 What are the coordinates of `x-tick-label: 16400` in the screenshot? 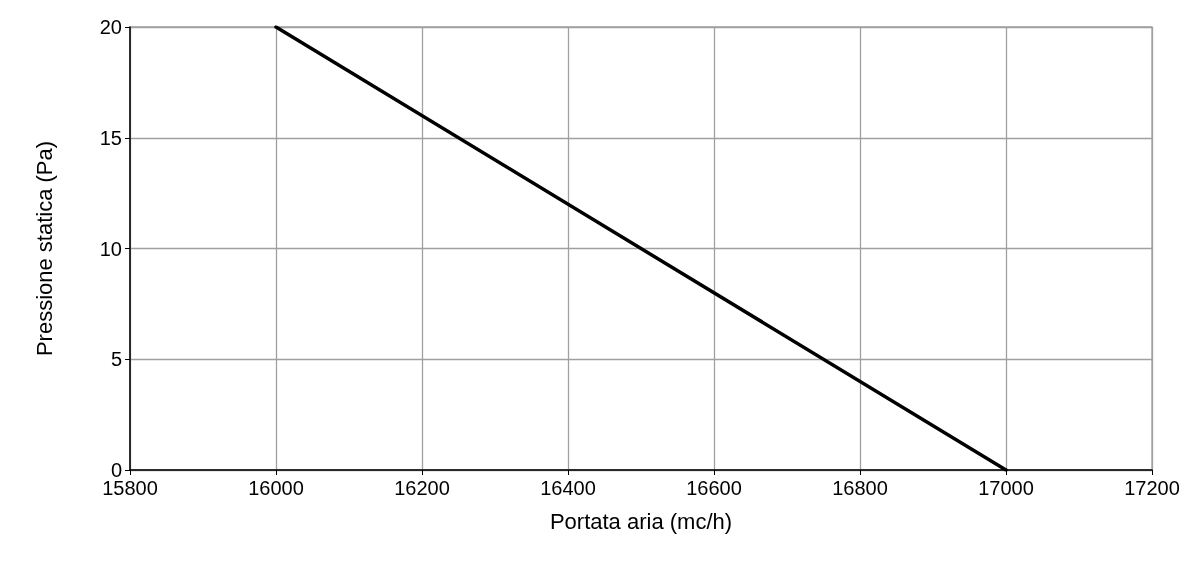 It's located at (568, 488).